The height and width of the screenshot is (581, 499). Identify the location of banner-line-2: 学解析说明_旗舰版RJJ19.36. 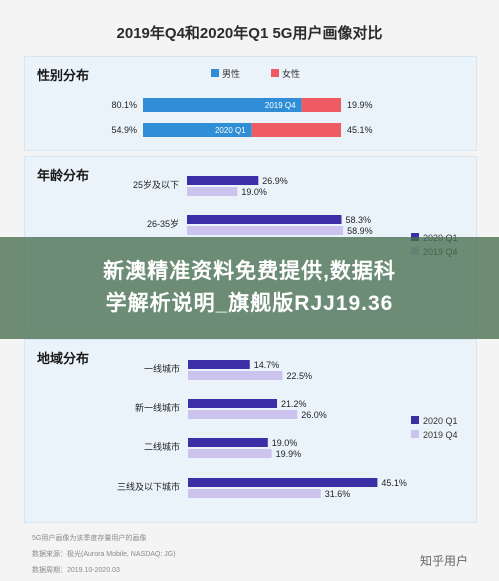
(249, 303).